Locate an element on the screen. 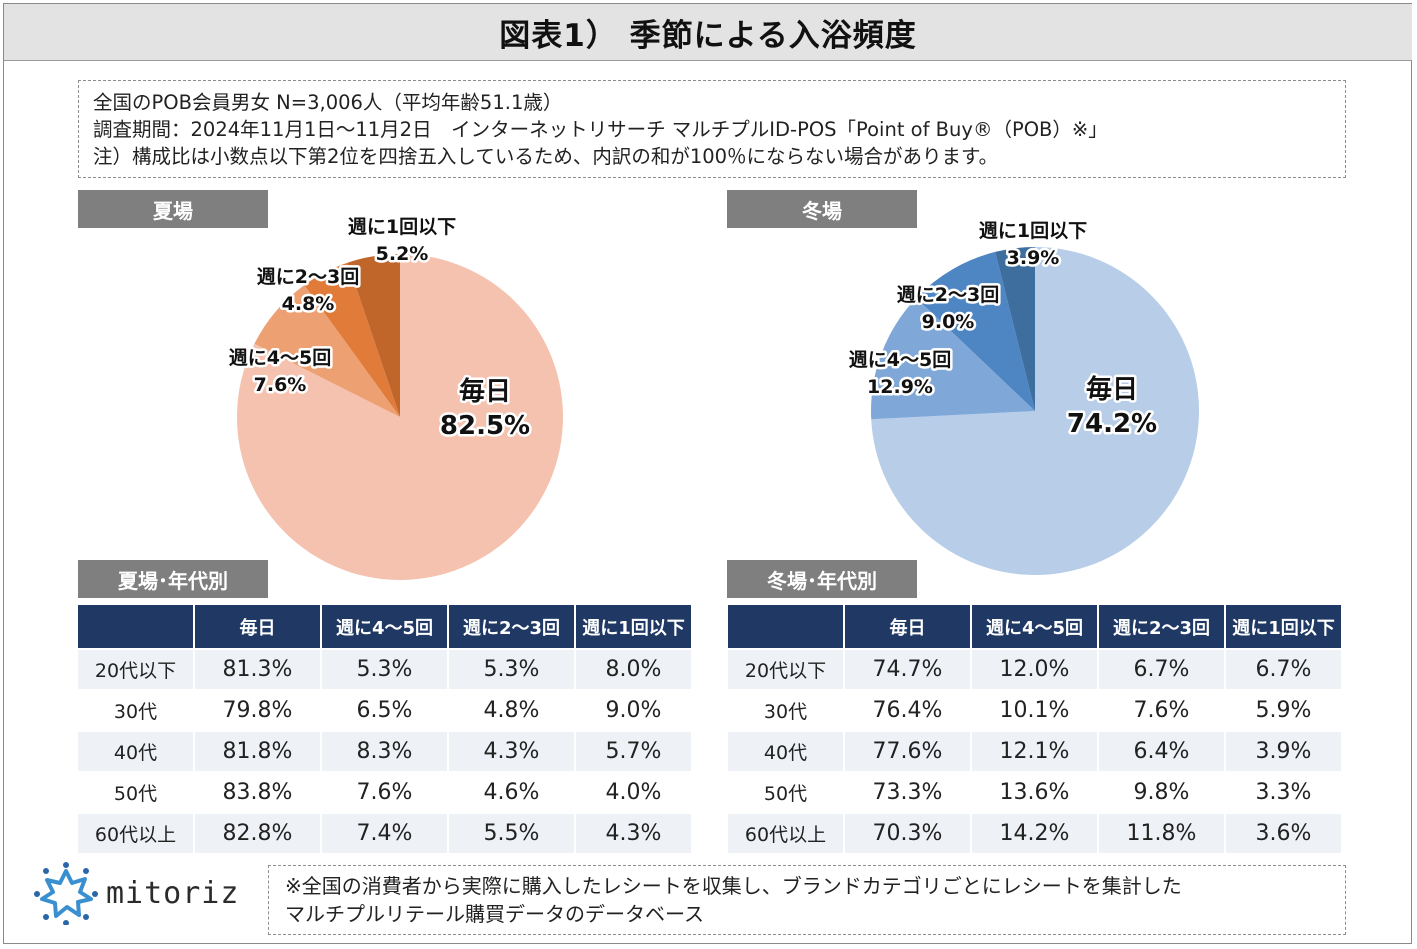  percent-cell: 76.4% is located at coordinates (908, 710).